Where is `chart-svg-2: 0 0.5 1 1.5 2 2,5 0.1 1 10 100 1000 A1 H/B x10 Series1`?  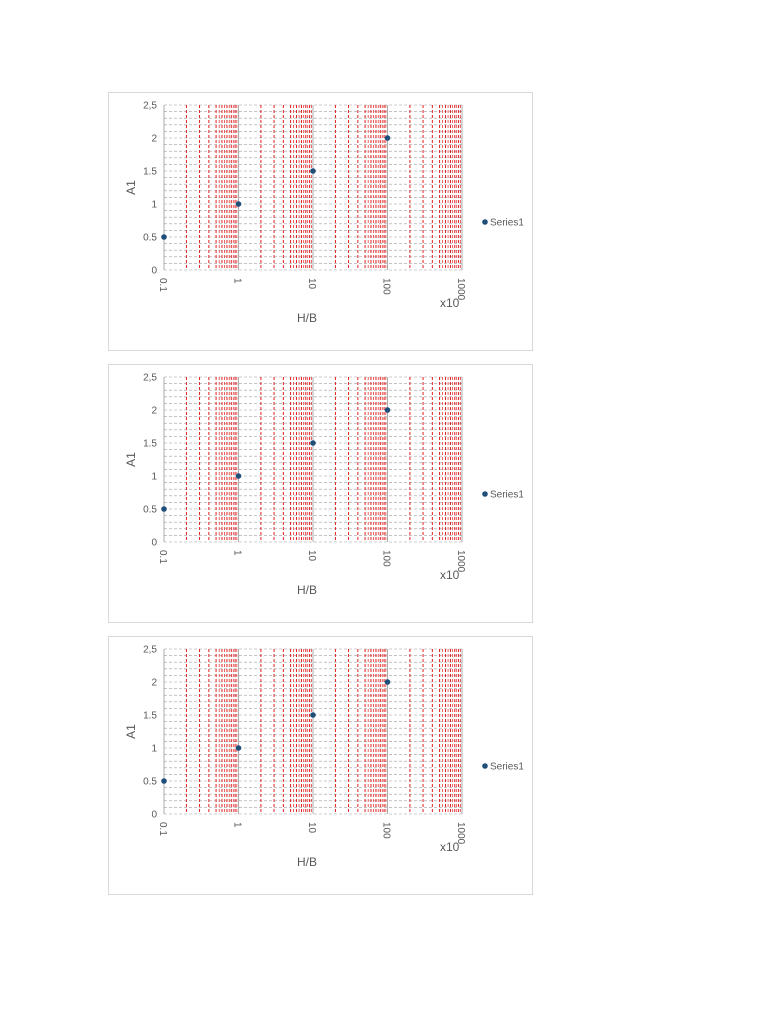 chart-svg-2: 0 0.5 1 1.5 2 2,5 0.1 1 10 100 1000 A1 H/B x10 Series1 is located at coordinates (324, 485).